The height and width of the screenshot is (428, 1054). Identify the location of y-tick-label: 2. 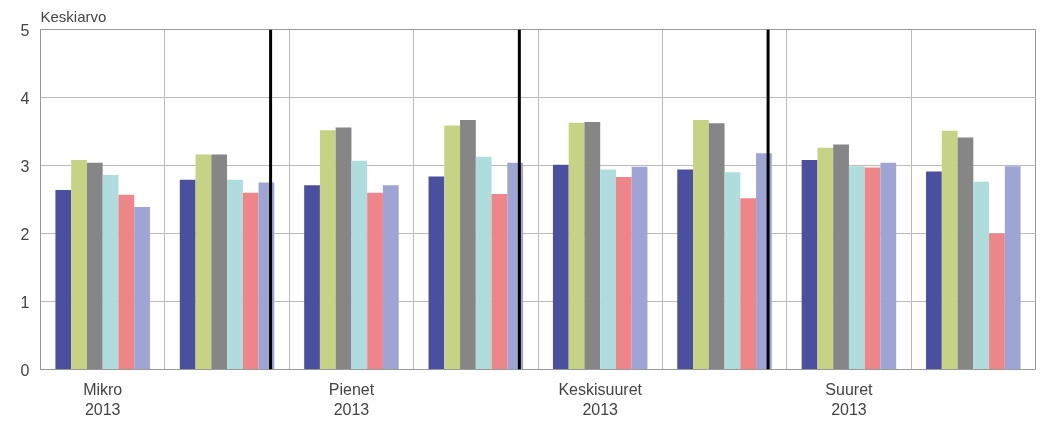
(25, 234).